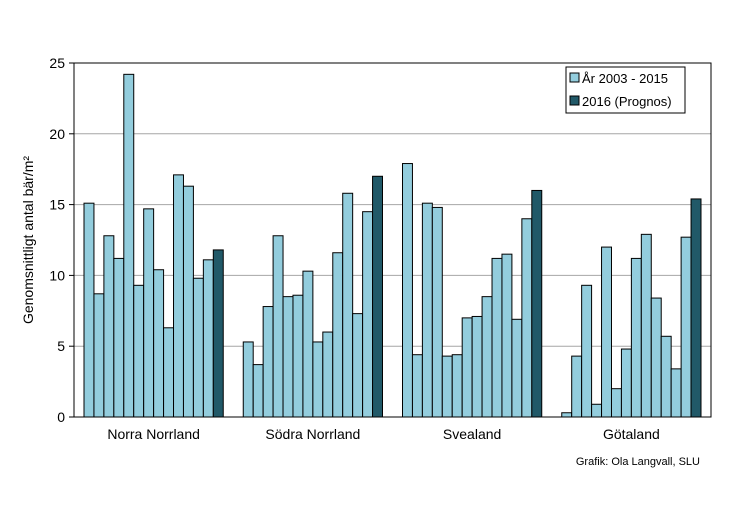 The height and width of the screenshot is (527, 746). I want to click on legend: År 2003 - 2015 2016 (Prognos), so click(625, 90).